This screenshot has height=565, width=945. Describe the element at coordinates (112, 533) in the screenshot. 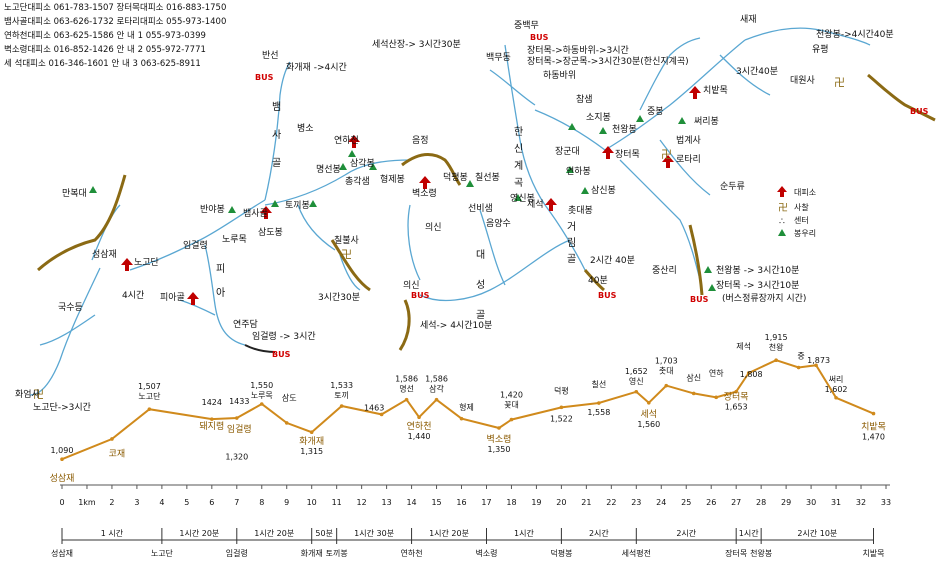

I see `segment-time-label: 1 시간` at that location.